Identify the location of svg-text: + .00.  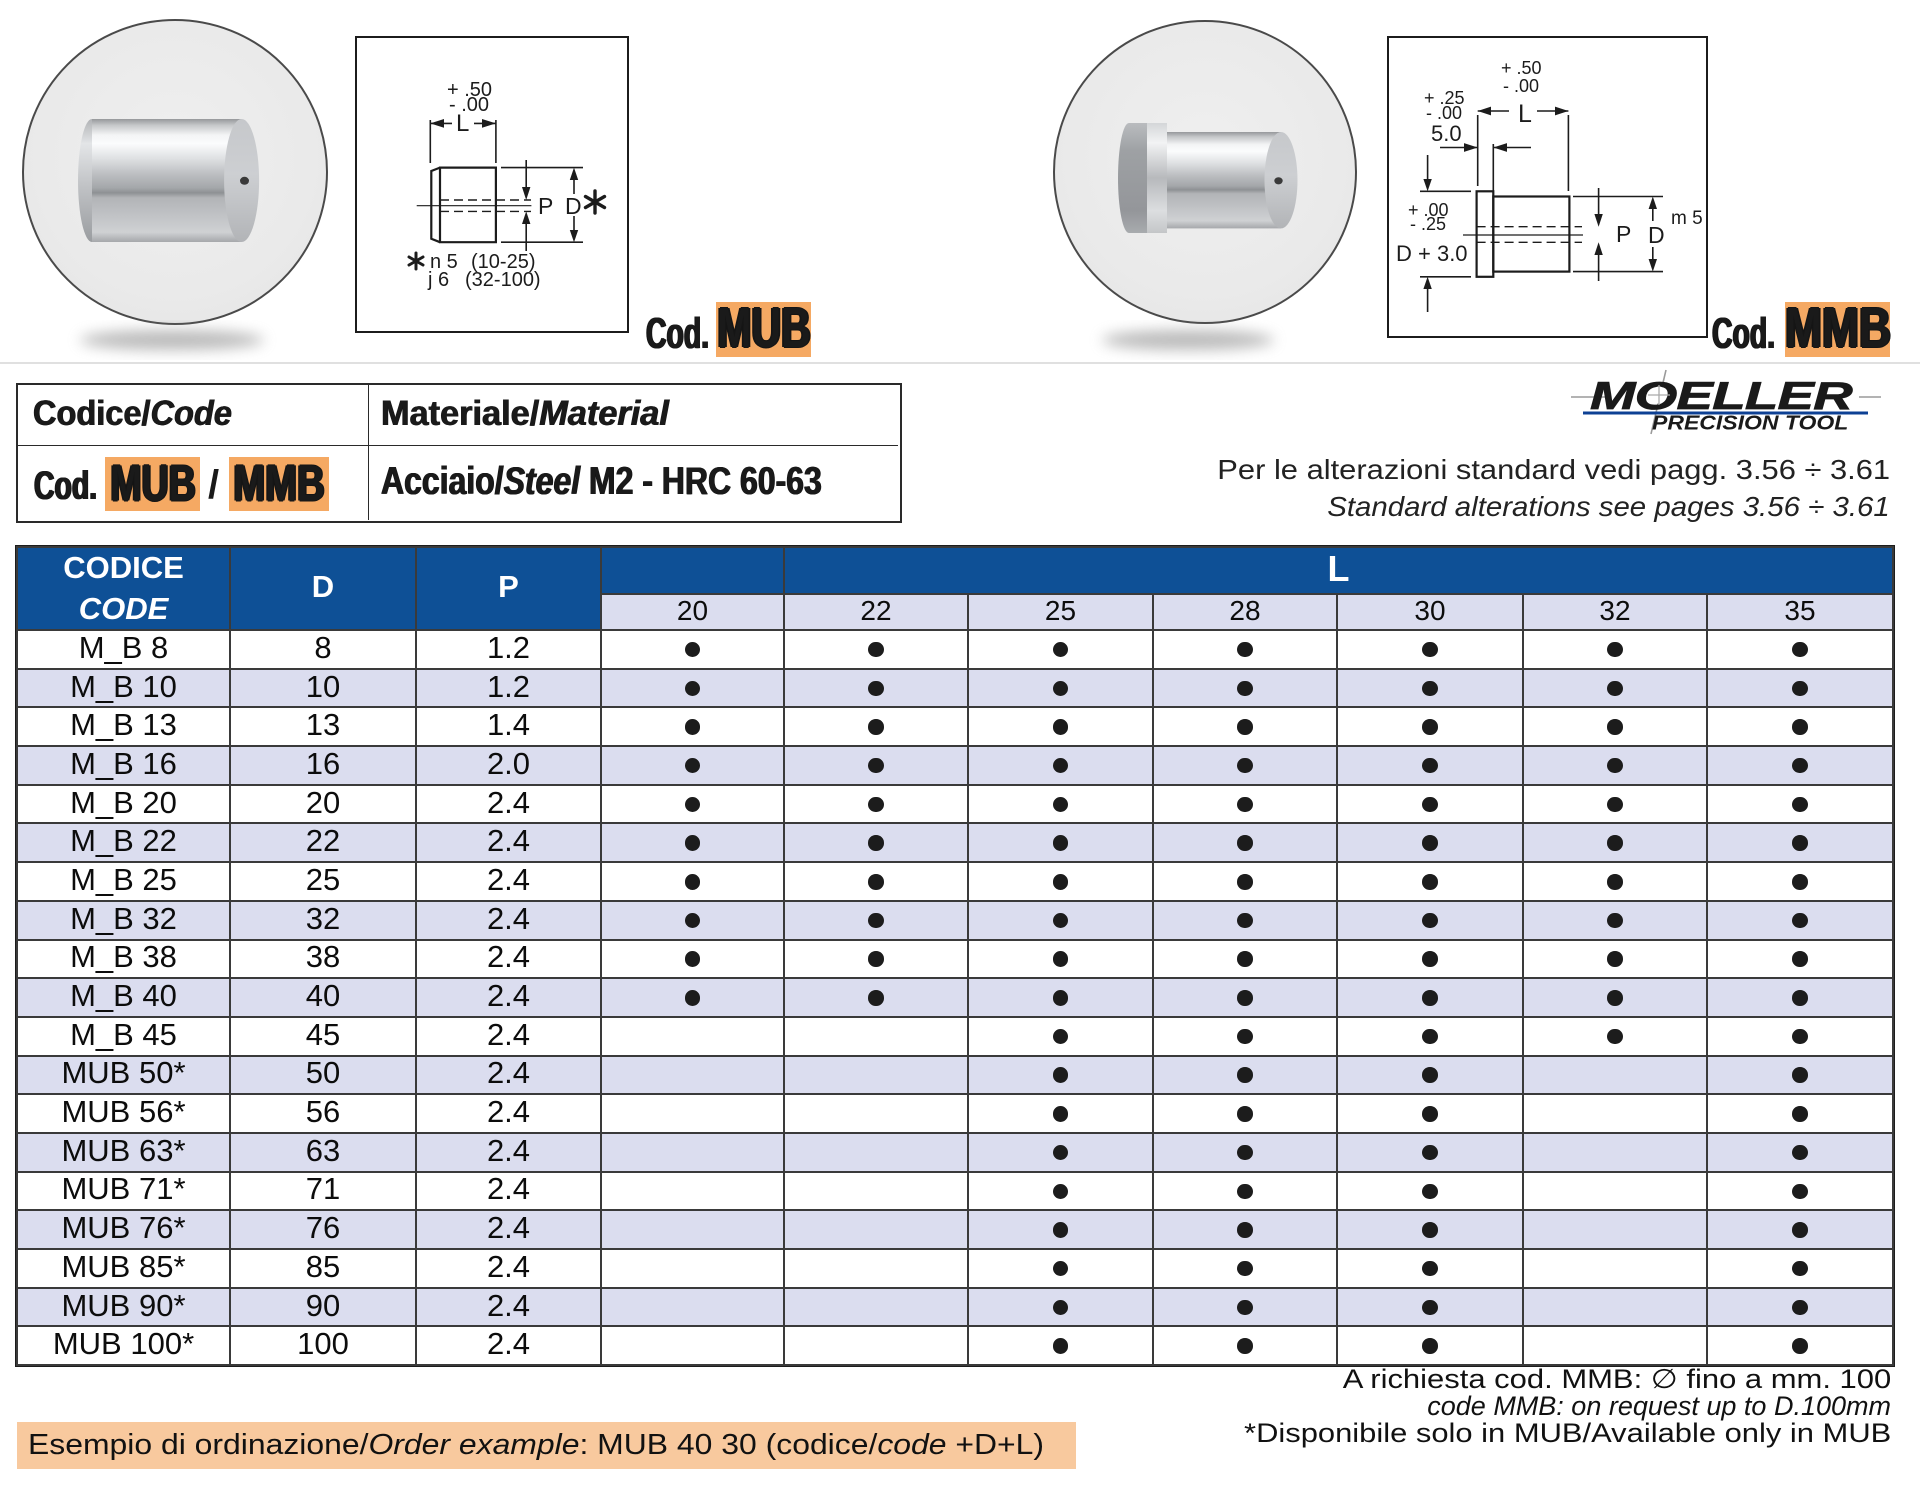
(1428, 210).